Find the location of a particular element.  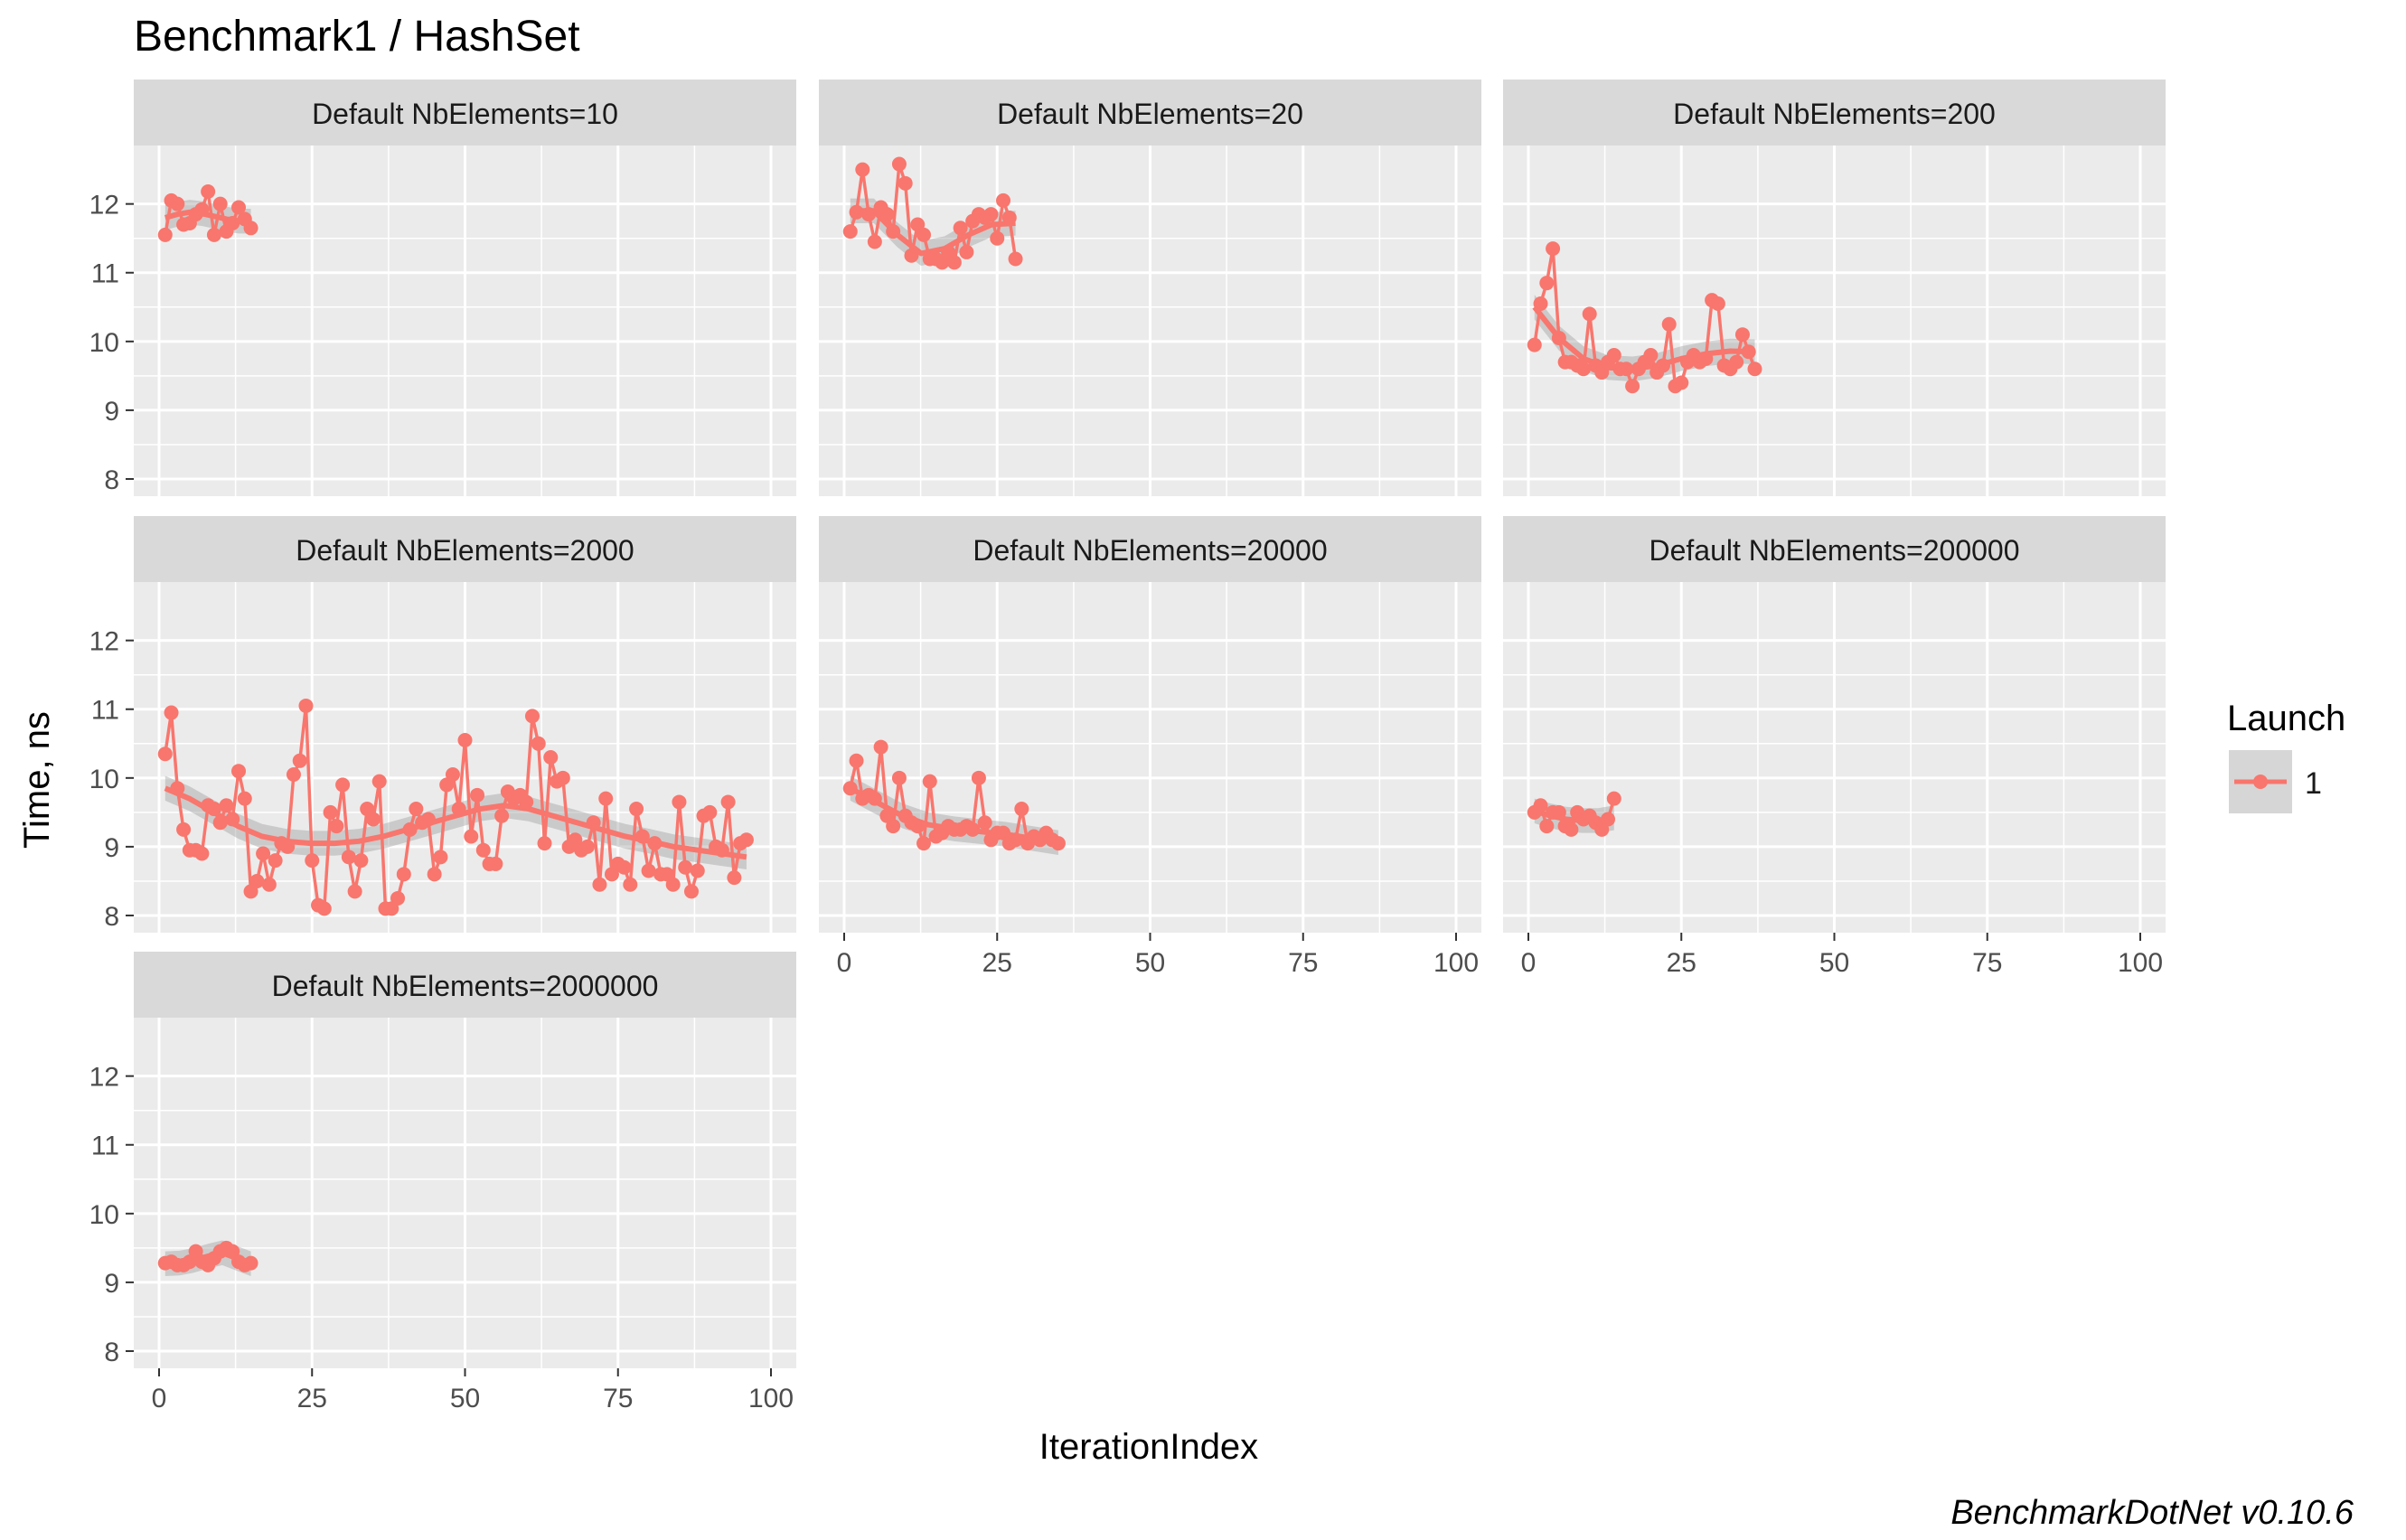

smooth-line is located at coordinates (933, 232).